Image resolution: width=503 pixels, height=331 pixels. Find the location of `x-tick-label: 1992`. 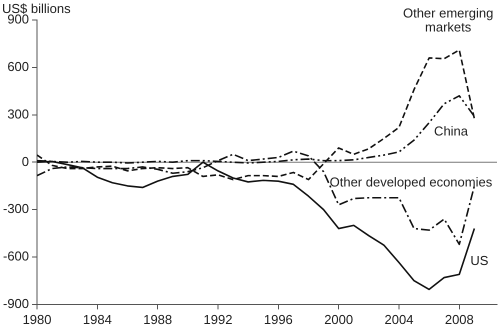

x-tick-label: 1992 is located at coordinates (218, 319).